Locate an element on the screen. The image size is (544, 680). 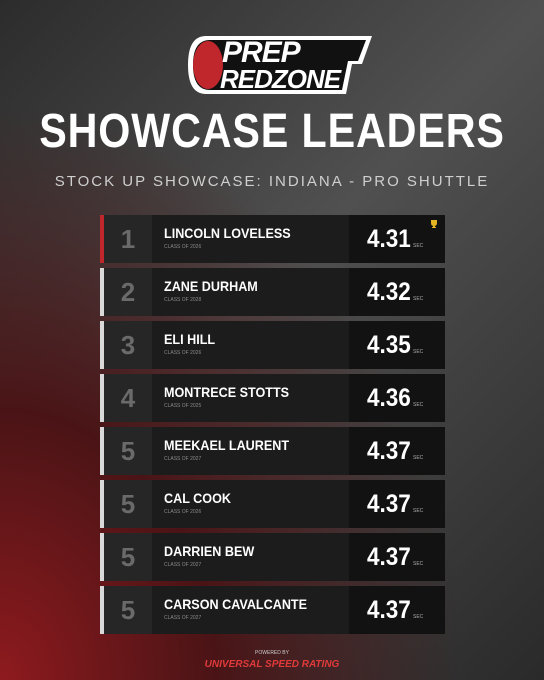
leader-row: 4 MONTRECE STOTTS CLASS OF 2025 4.36 SEC is located at coordinates (272, 398).